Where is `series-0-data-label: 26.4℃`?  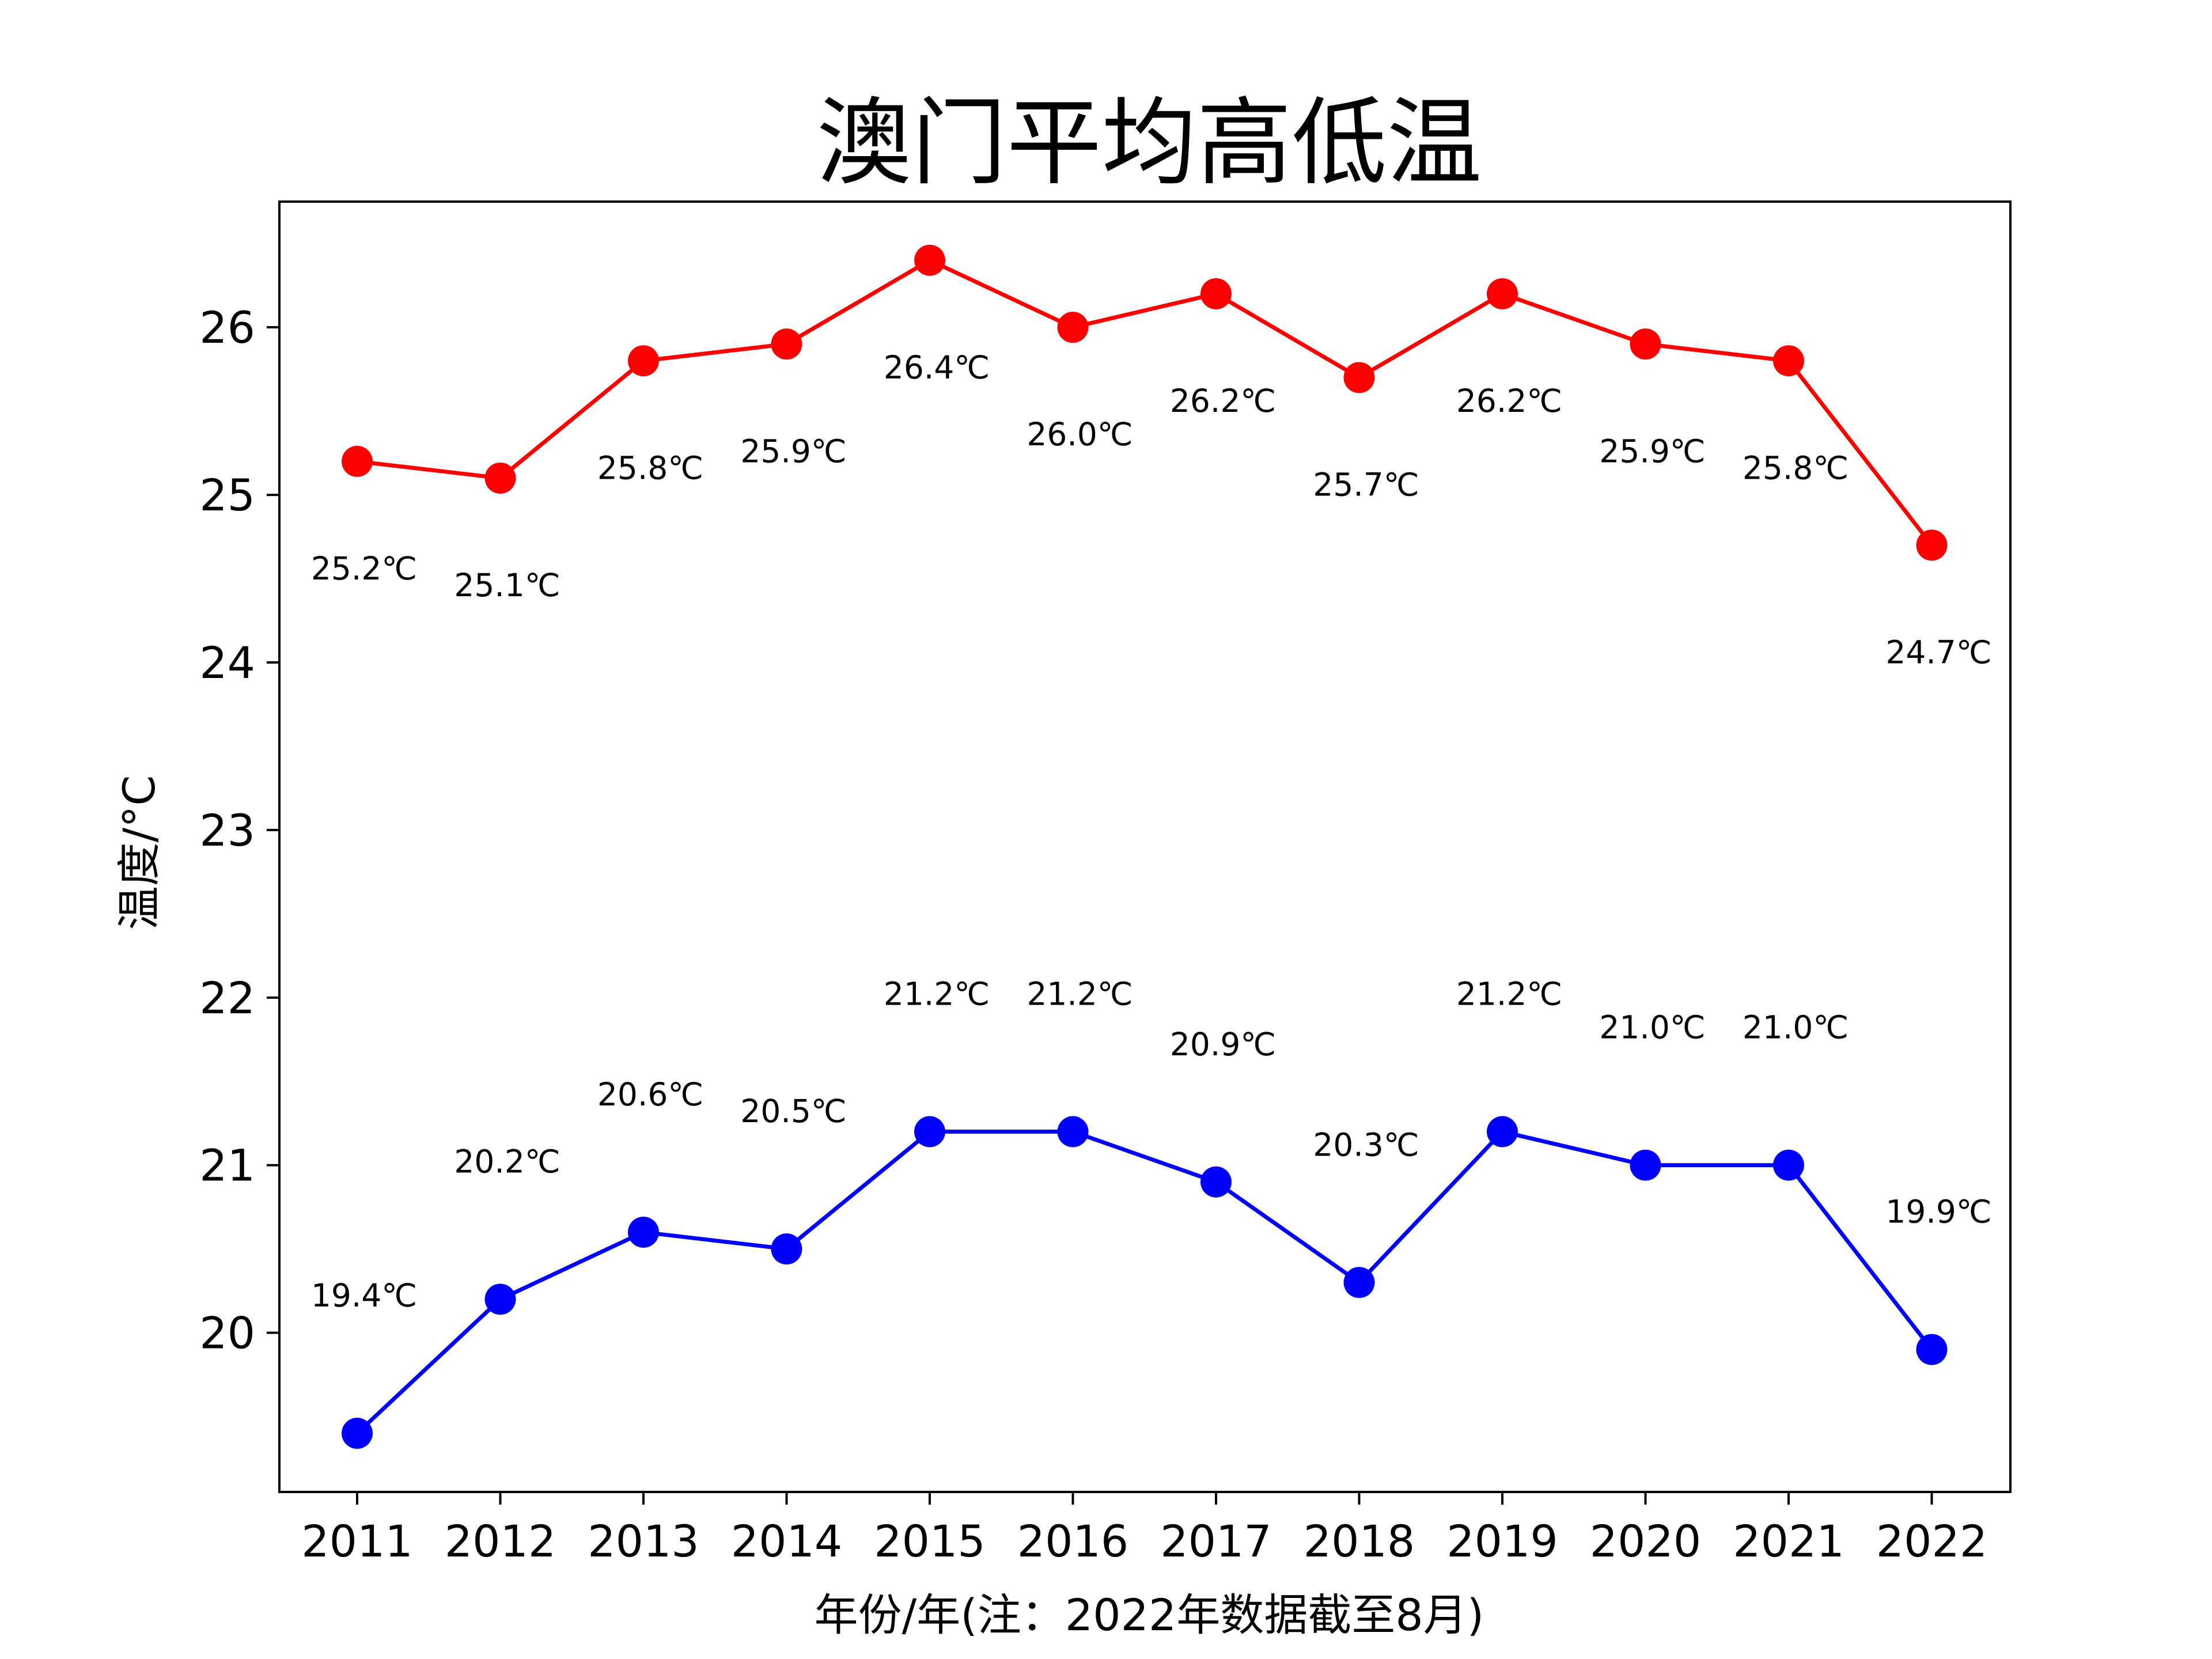
series-0-data-label: 26.4℃ is located at coordinates (937, 367).